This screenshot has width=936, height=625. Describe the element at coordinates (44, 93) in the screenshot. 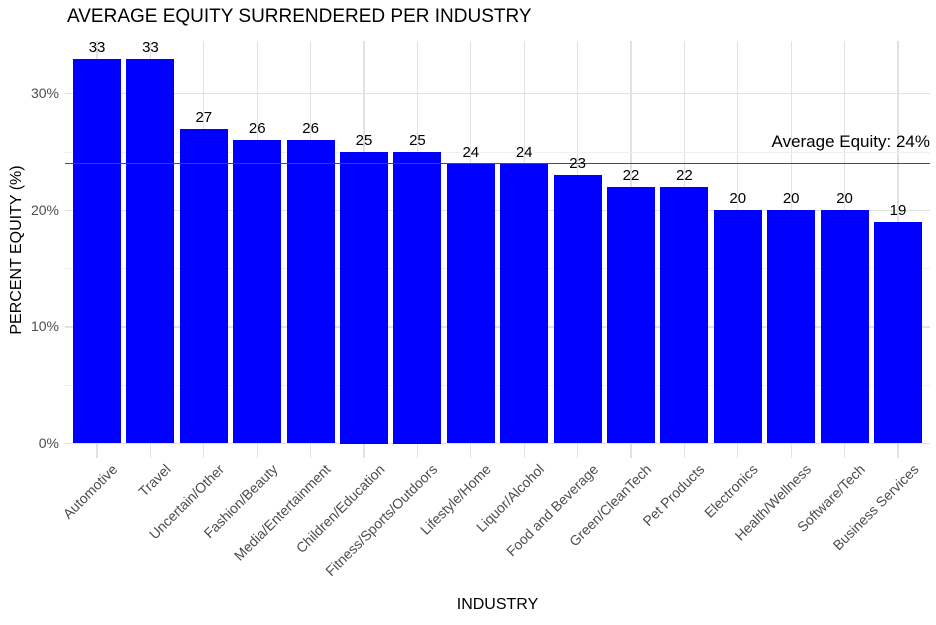

I see `y-tick-label: 30%` at that location.